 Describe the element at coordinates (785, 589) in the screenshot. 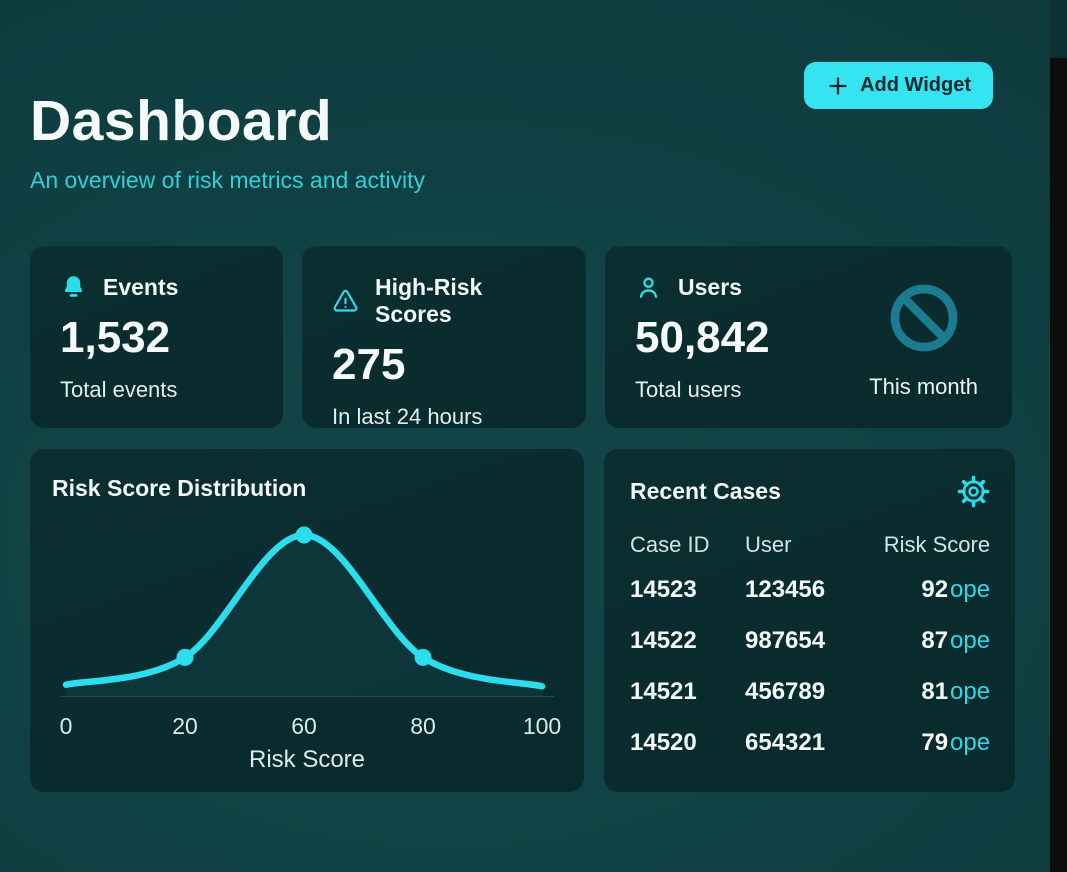

I see `user-cell: 123456` at that location.